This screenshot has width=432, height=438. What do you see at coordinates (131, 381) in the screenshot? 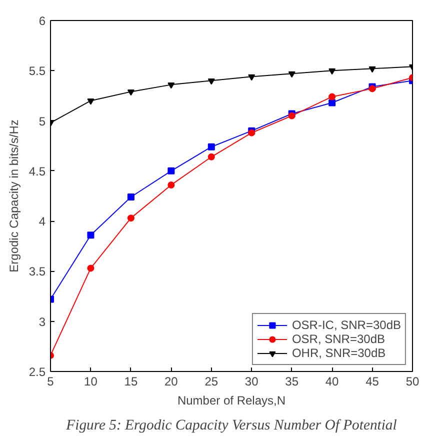
I see `x-tick-label: 15` at bounding box center [131, 381].